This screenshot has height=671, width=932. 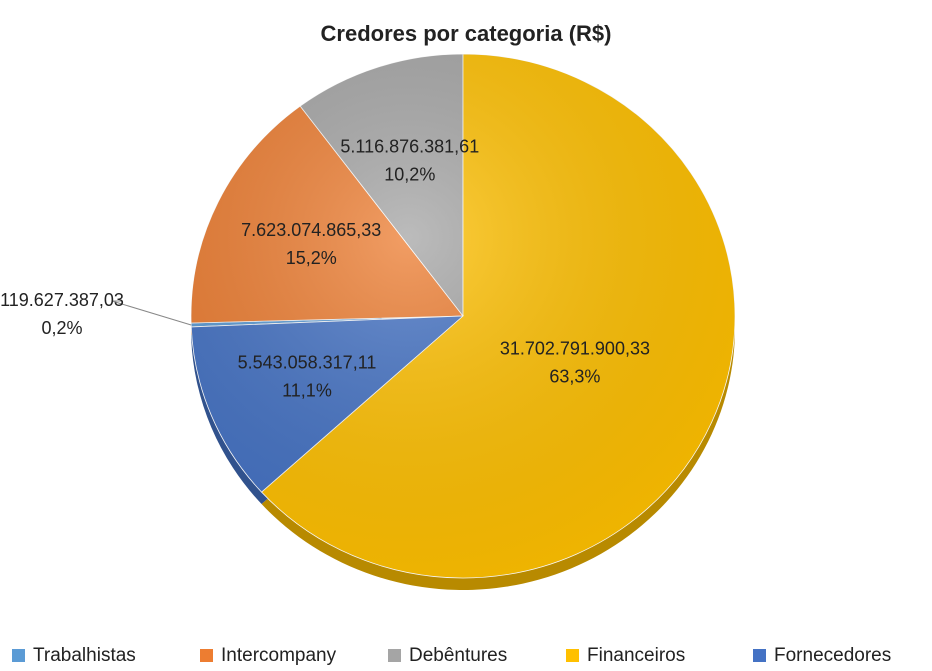 I want to click on legend-label: Trabalhistas, so click(x=84, y=655).